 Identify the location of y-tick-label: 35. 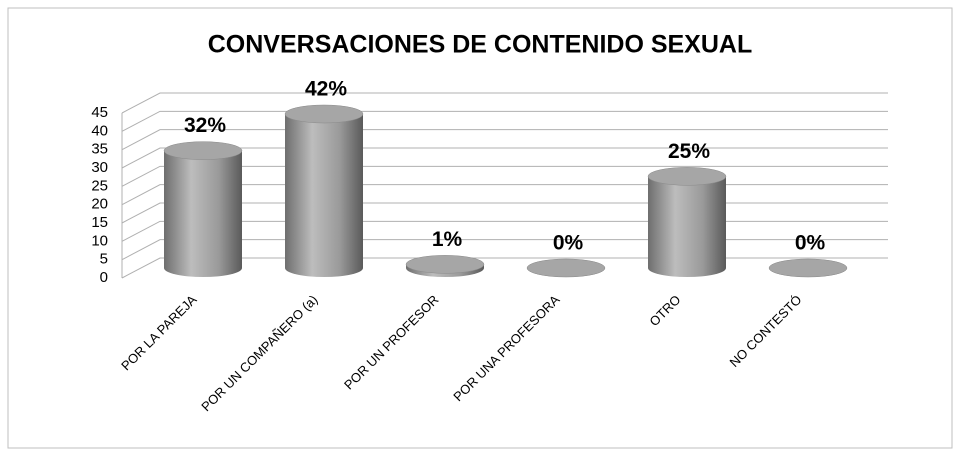
(99, 149).